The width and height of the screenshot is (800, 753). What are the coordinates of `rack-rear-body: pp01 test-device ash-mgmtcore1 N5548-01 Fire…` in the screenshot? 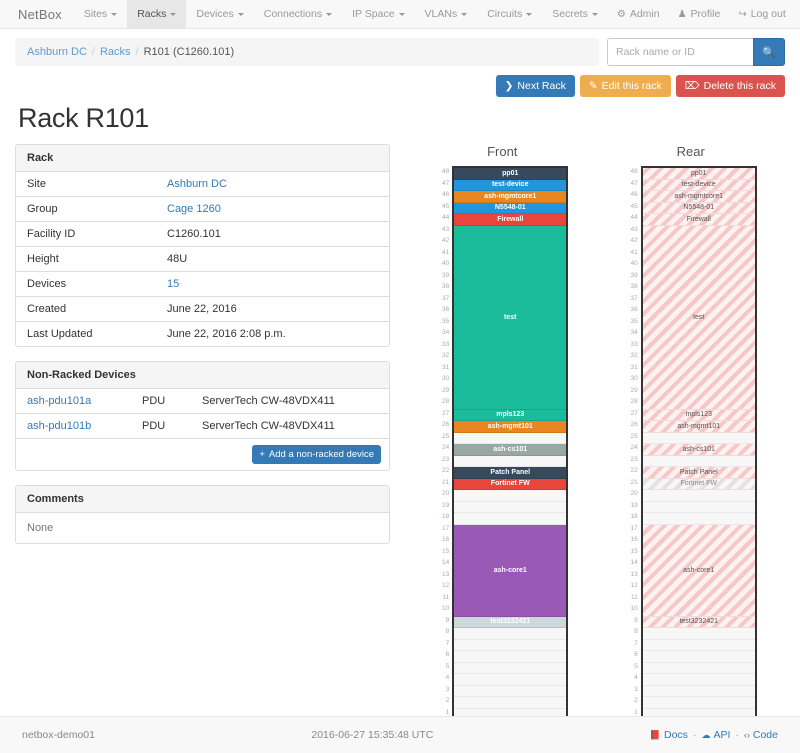 It's located at (698, 443).